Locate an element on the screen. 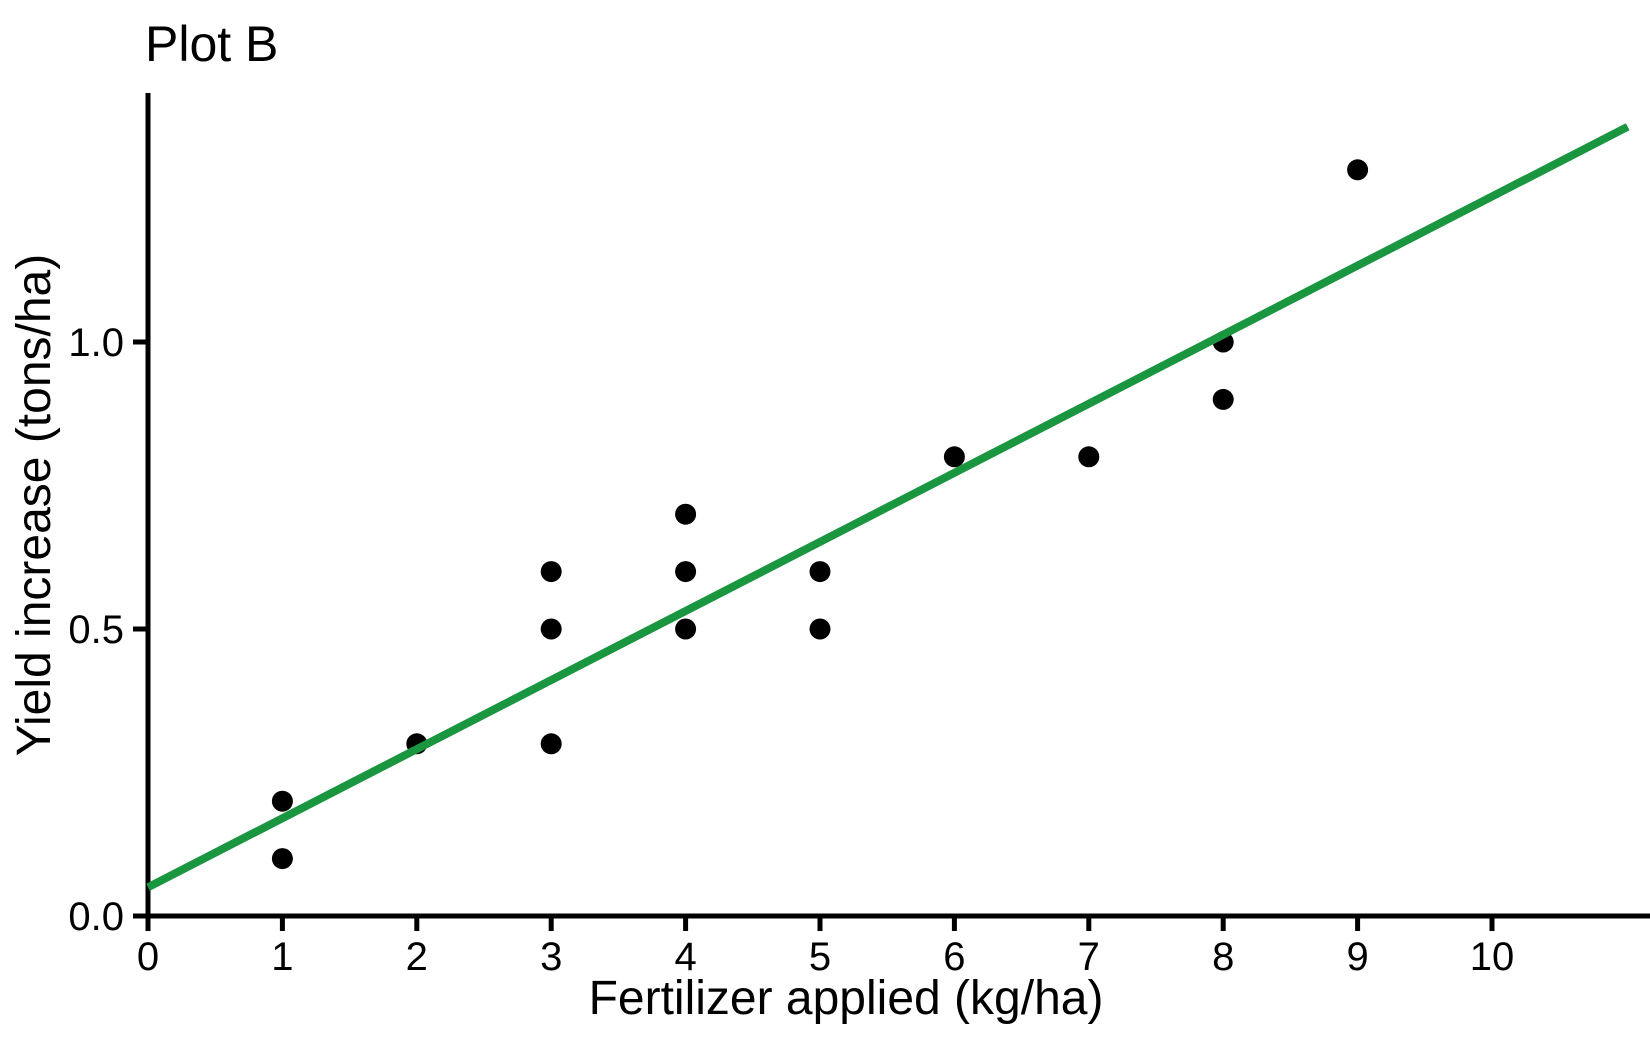 Image resolution: width=1650 pixels, height=1050 pixels. x-tick-label: 5 is located at coordinates (820, 957).